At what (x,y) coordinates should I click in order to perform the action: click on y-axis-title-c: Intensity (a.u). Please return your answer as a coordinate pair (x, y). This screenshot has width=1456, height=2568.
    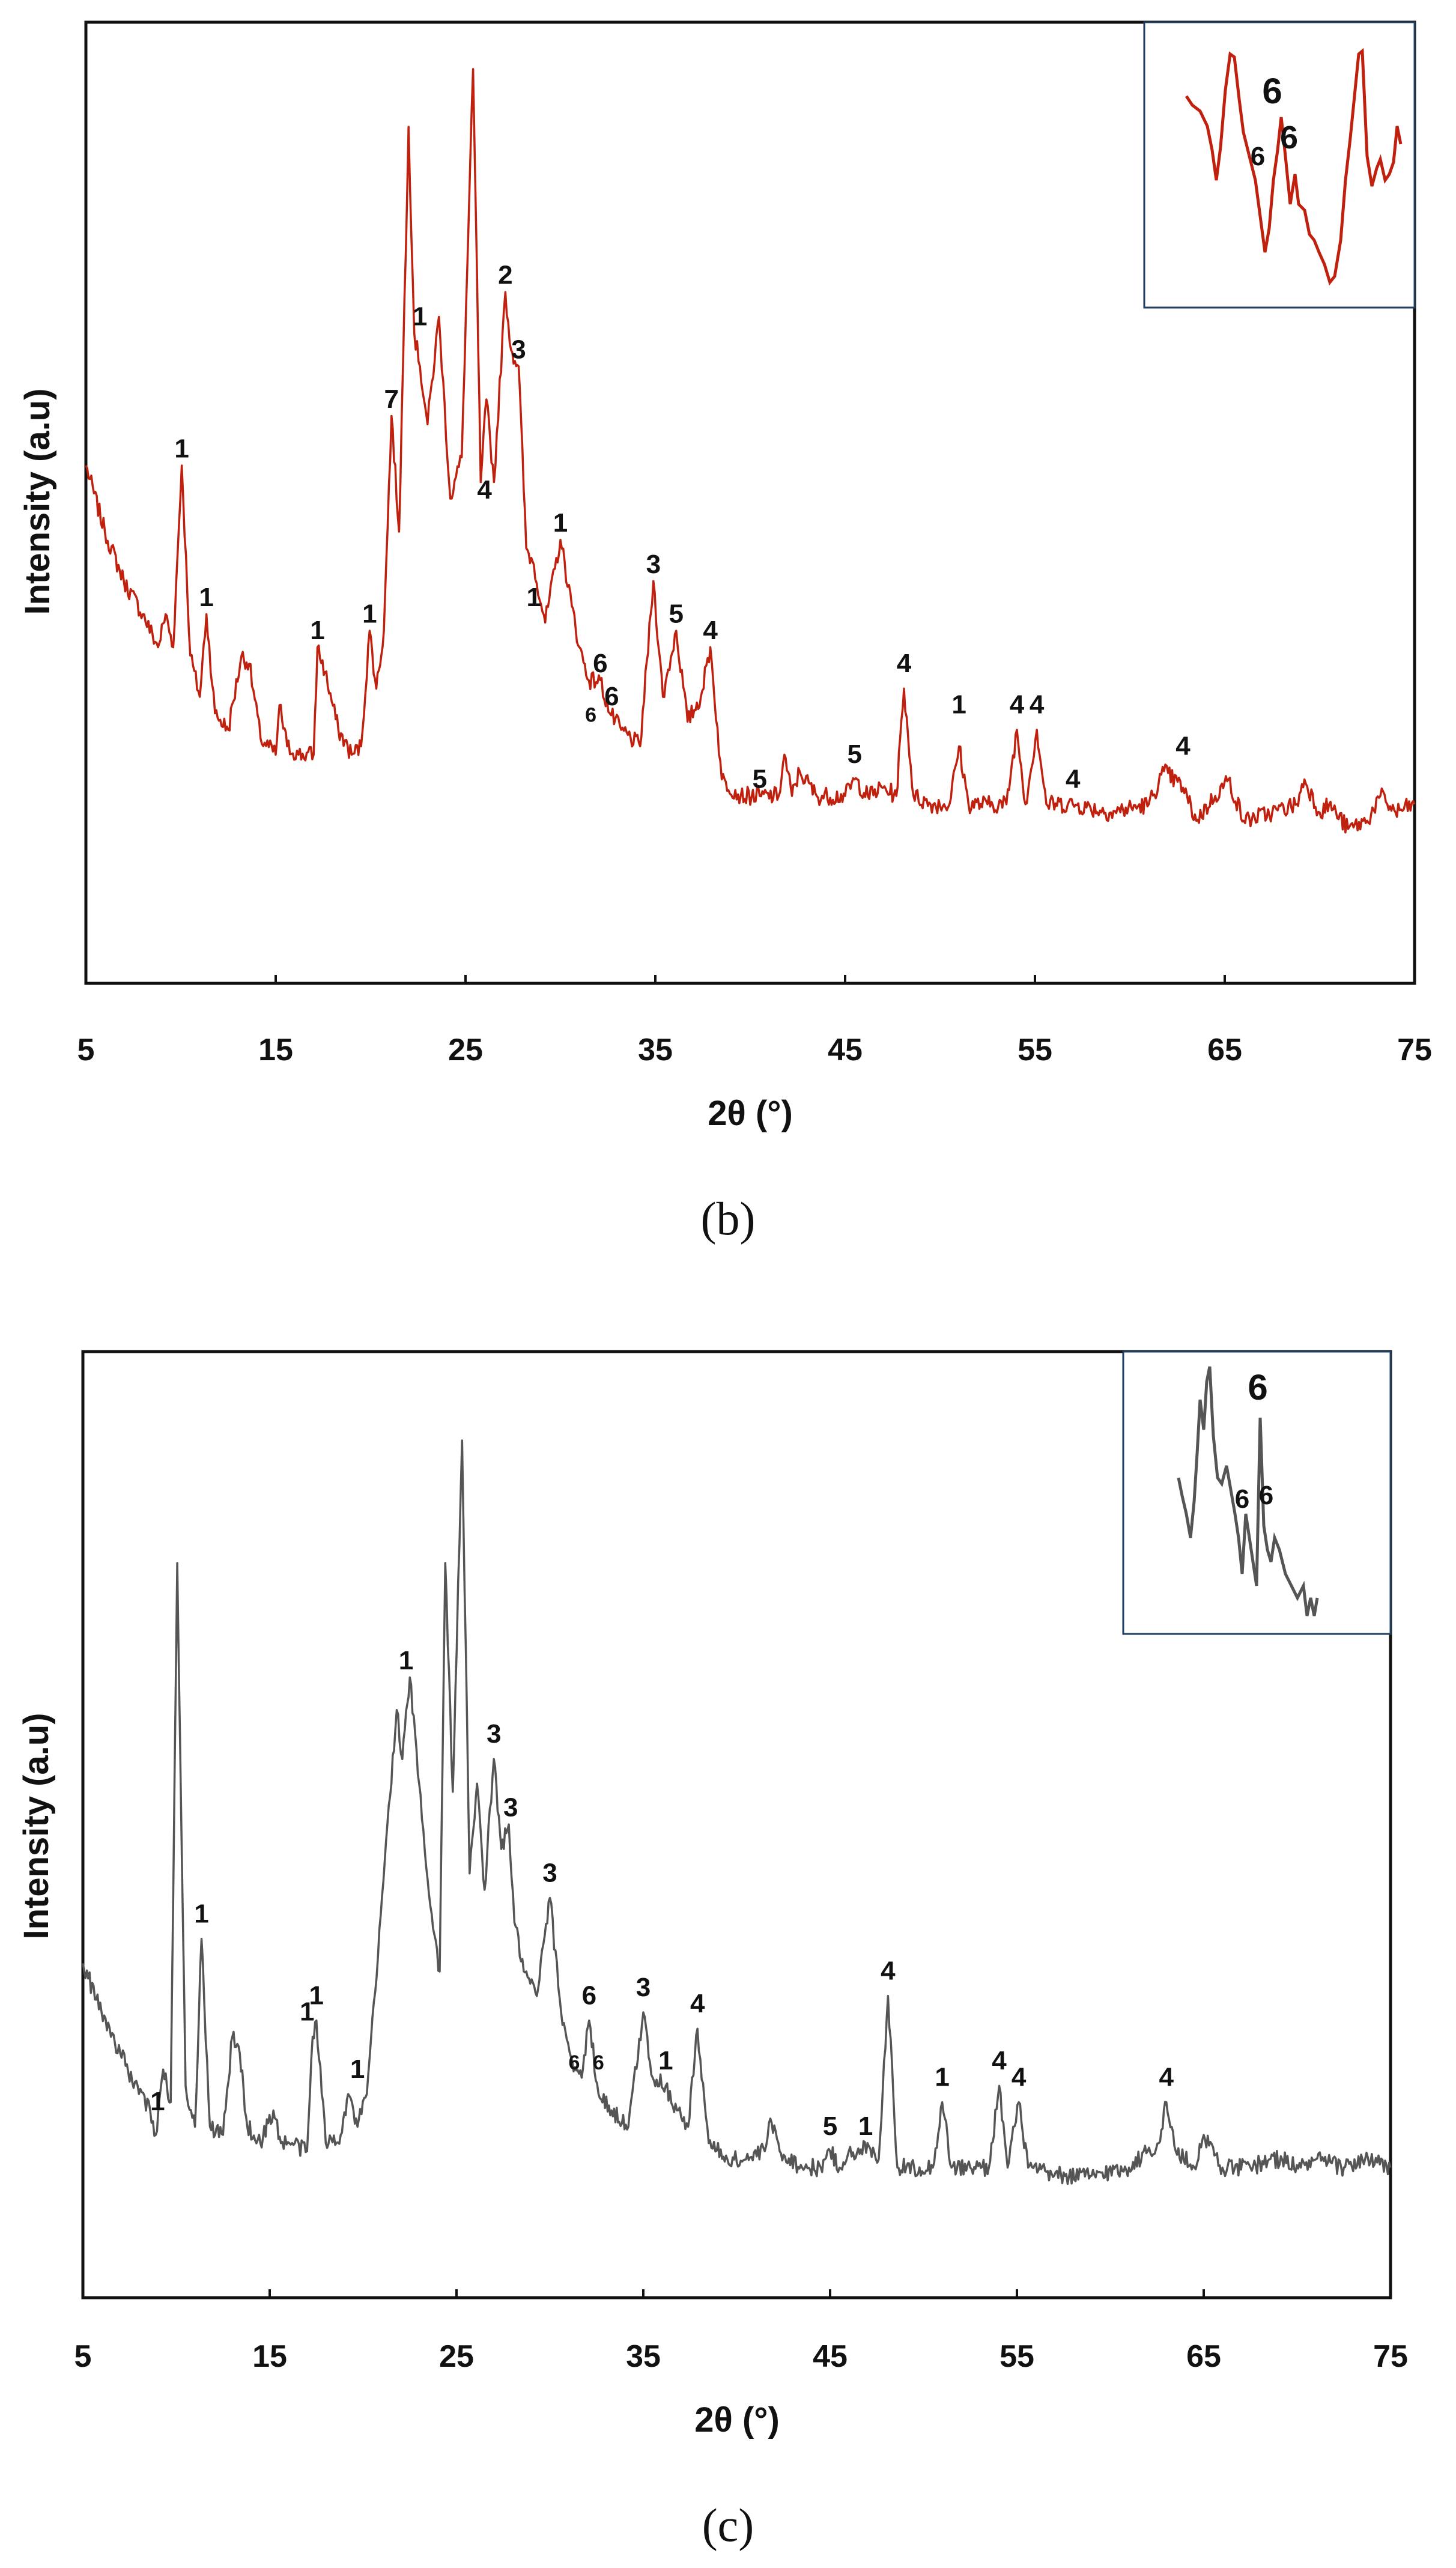
    Looking at the image, I should click on (37, 1826).